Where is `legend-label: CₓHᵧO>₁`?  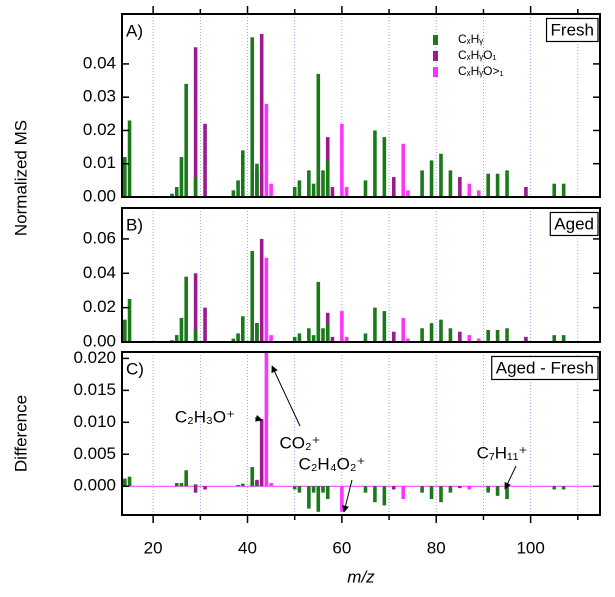 legend-label: CₓHᵧO>₁ is located at coordinates (481, 71).